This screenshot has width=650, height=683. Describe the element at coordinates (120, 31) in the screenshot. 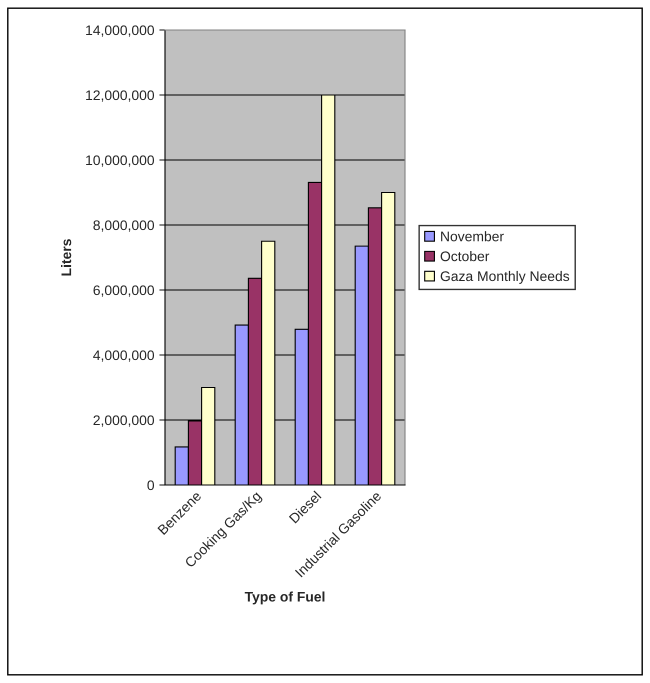

I see `y-tick-label: 14,000,000` at that location.